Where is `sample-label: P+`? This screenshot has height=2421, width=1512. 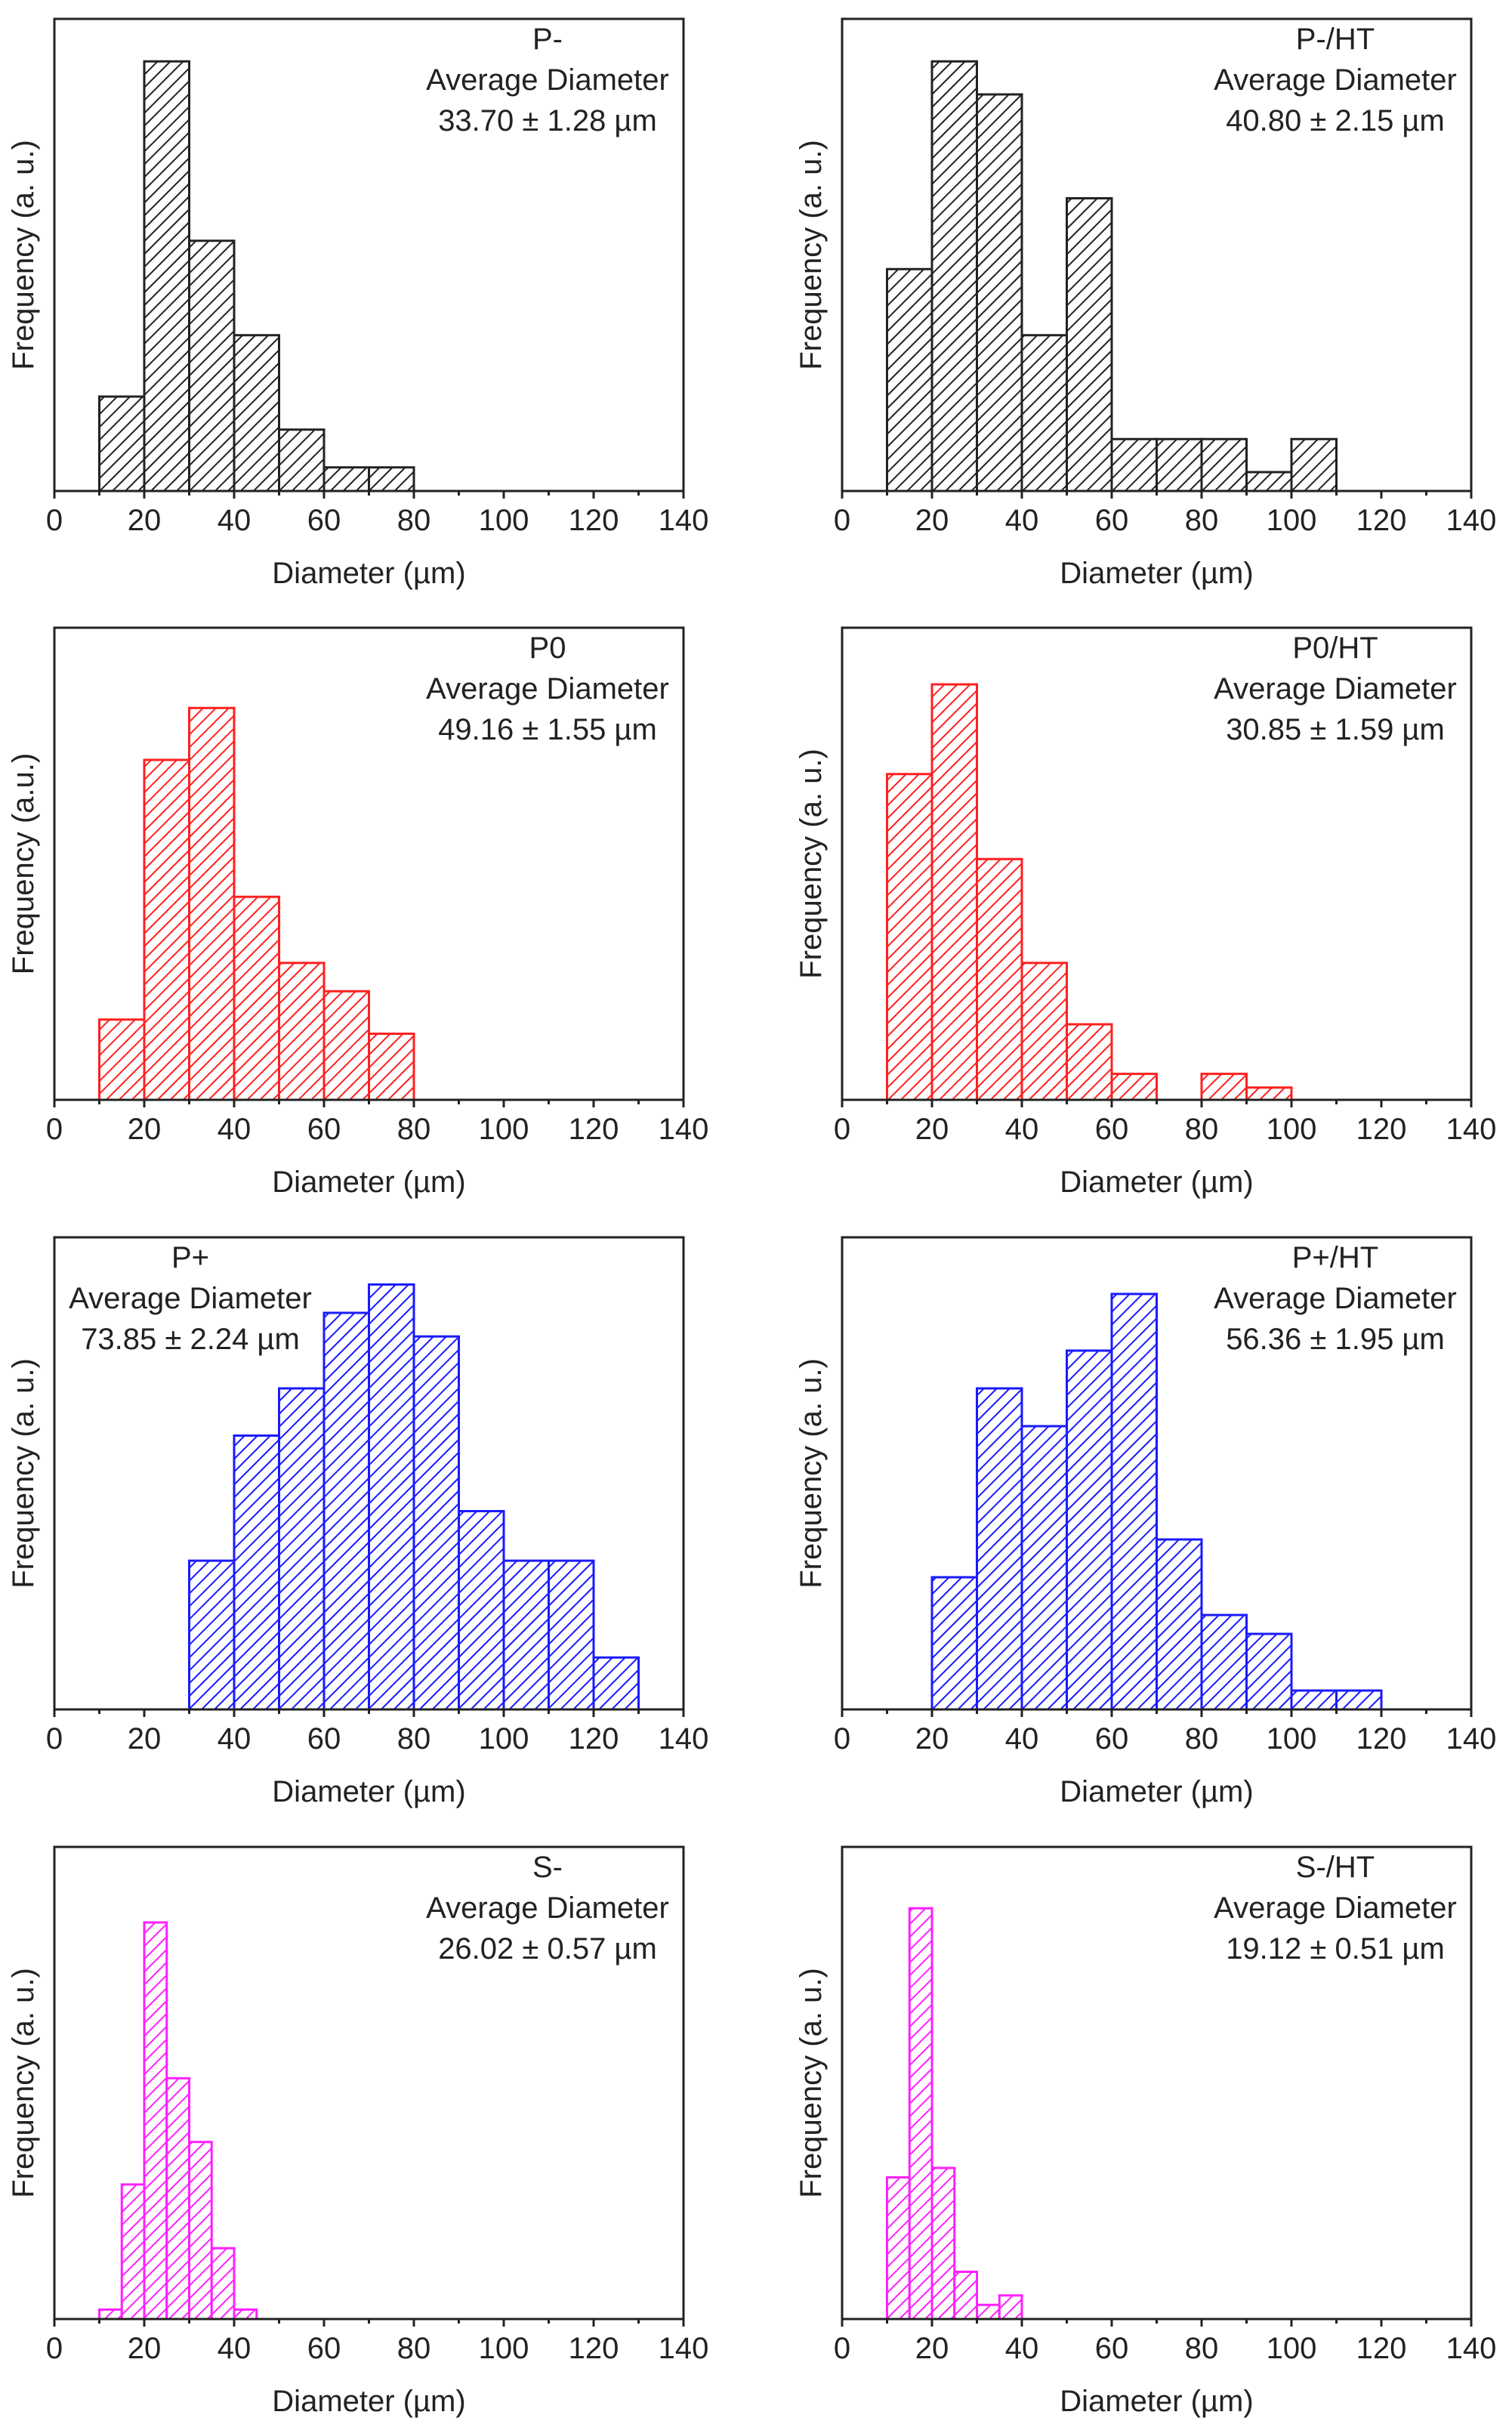 sample-label: P+ is located at coordinates (190, 1257).